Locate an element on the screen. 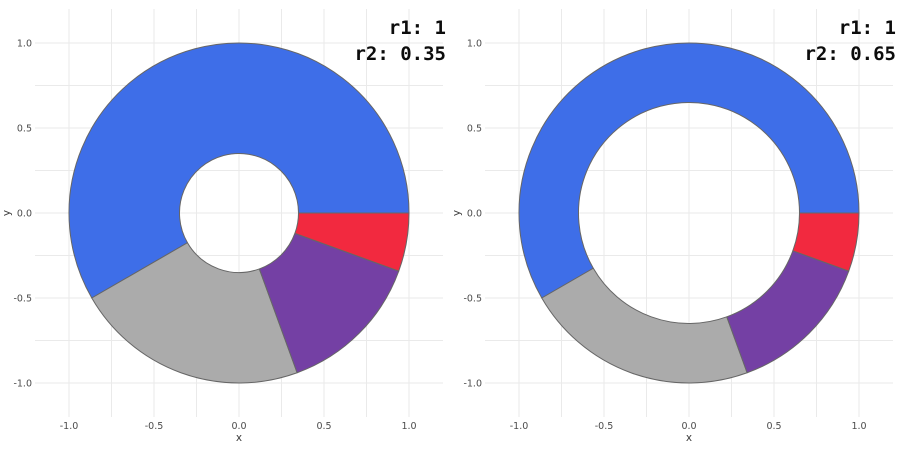  annotation-r2-right: r2: 0.65 is located at coordinates (850, 54).